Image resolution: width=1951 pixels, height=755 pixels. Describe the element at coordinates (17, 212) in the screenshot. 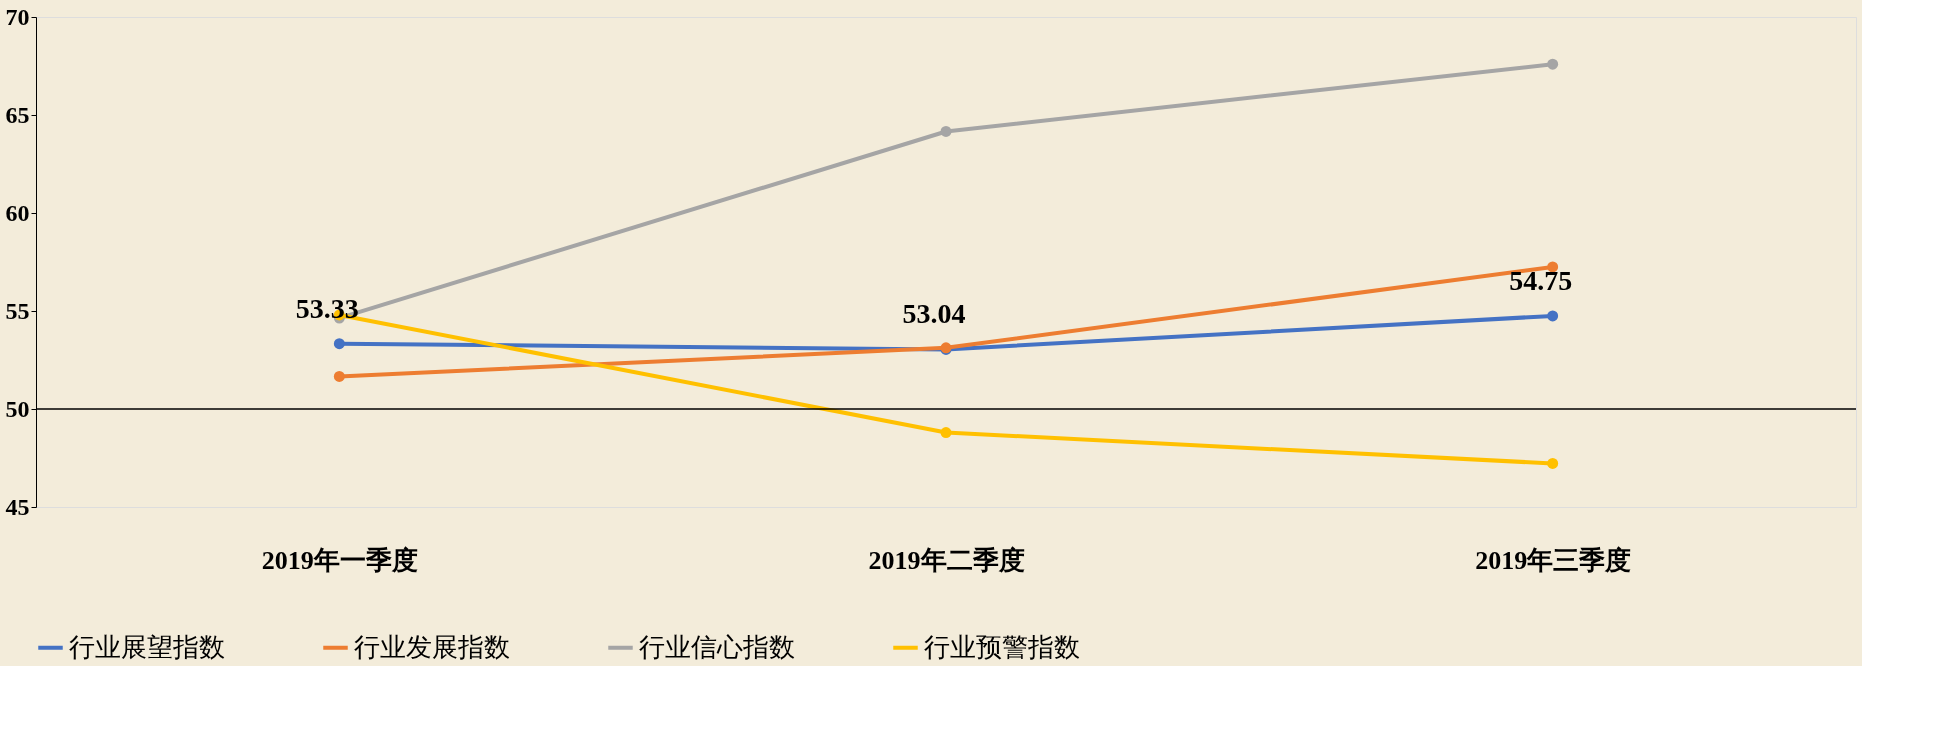

I see `y-tick-label: 60` at that location.